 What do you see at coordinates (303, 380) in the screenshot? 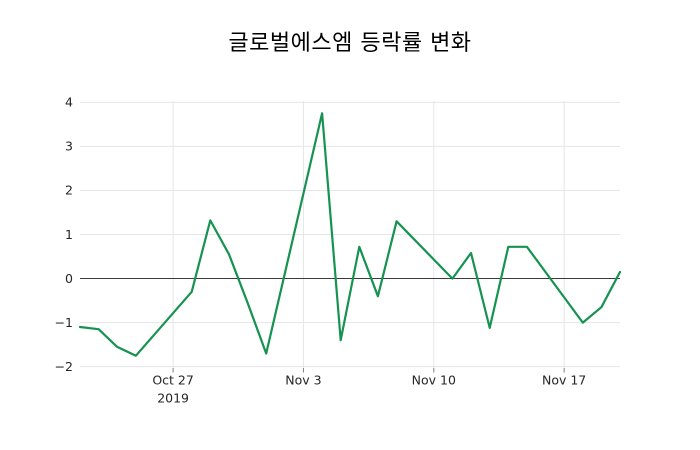
I see `x-tick-label: Nov 3` at bounding box center [303, 380].